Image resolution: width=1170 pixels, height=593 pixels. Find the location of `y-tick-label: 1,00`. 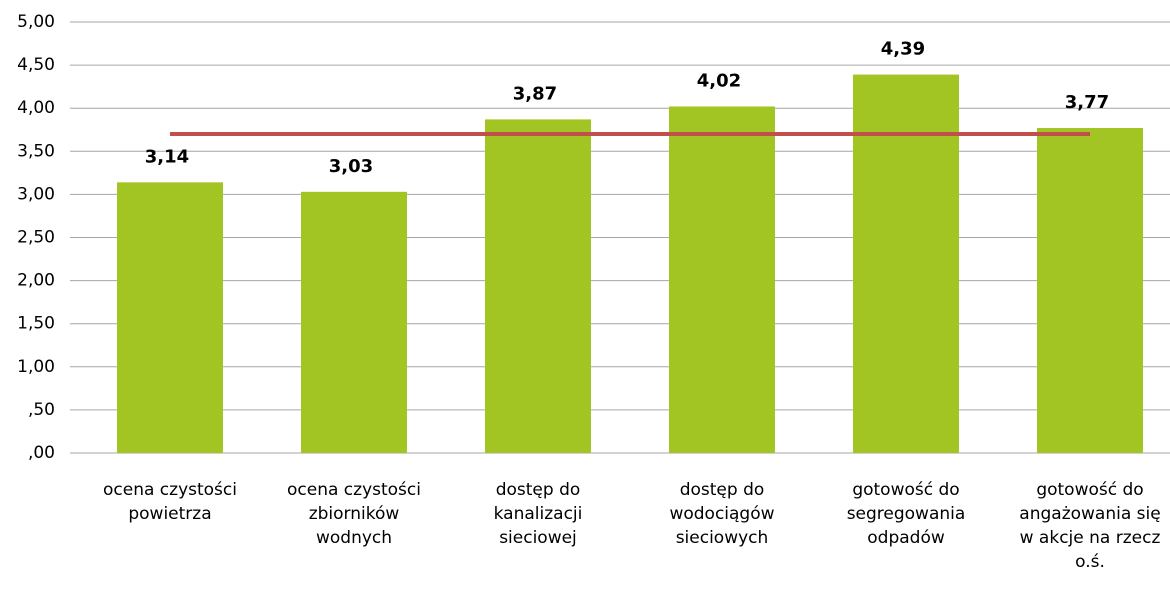

y-tick-label: 1,00 is located at coordinates (36, 367).